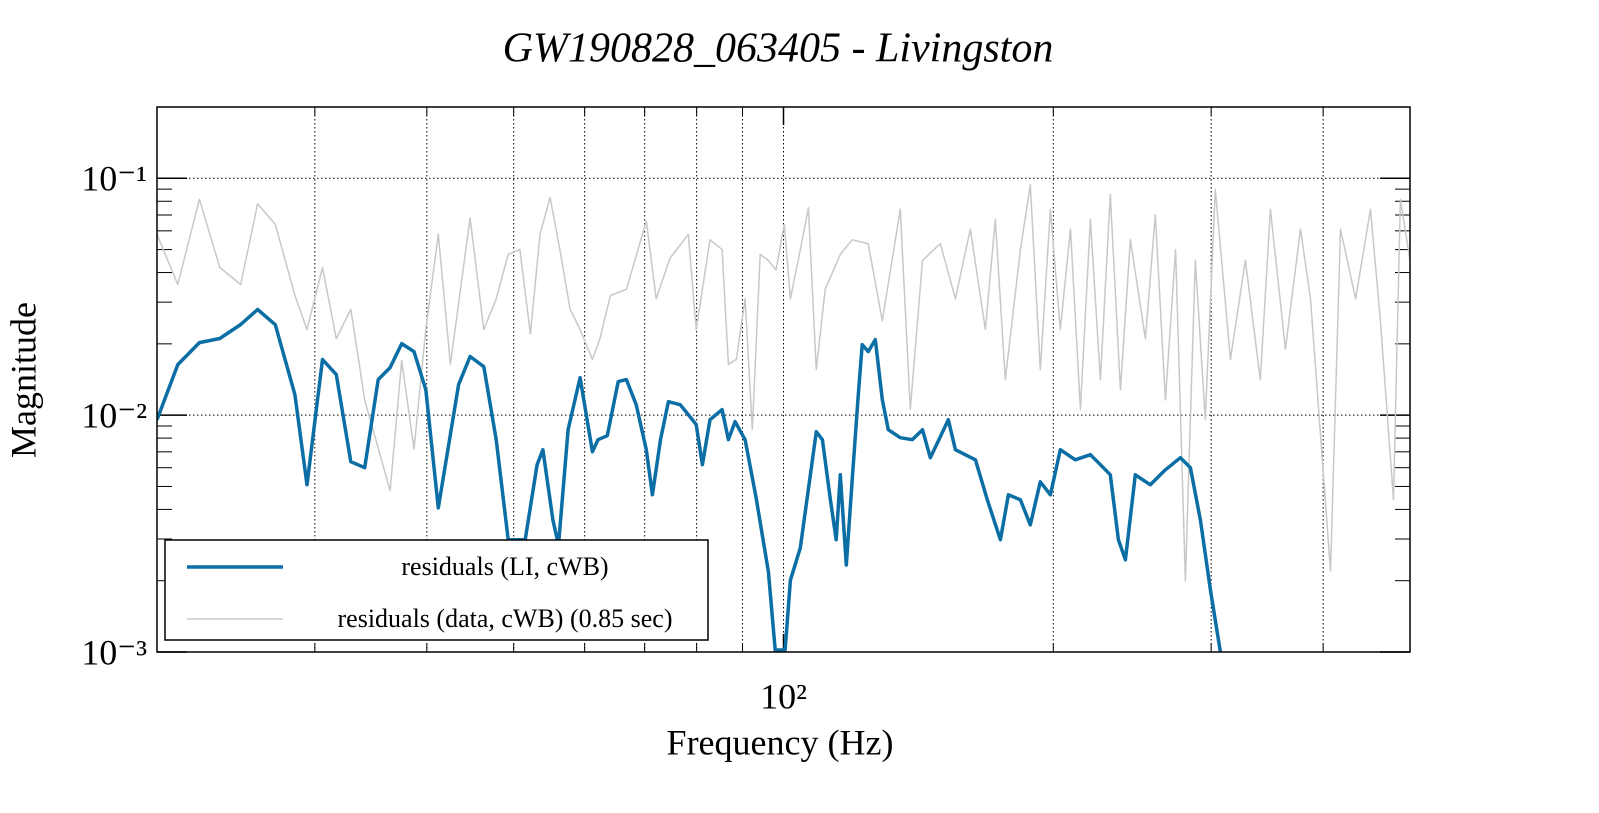 This screenshot has width=1599, height=813. What do you see at coordinates (114, 415) in the screenshot?
I see `y-tick-label: 10⁻²` at bounding box center [114, 415].